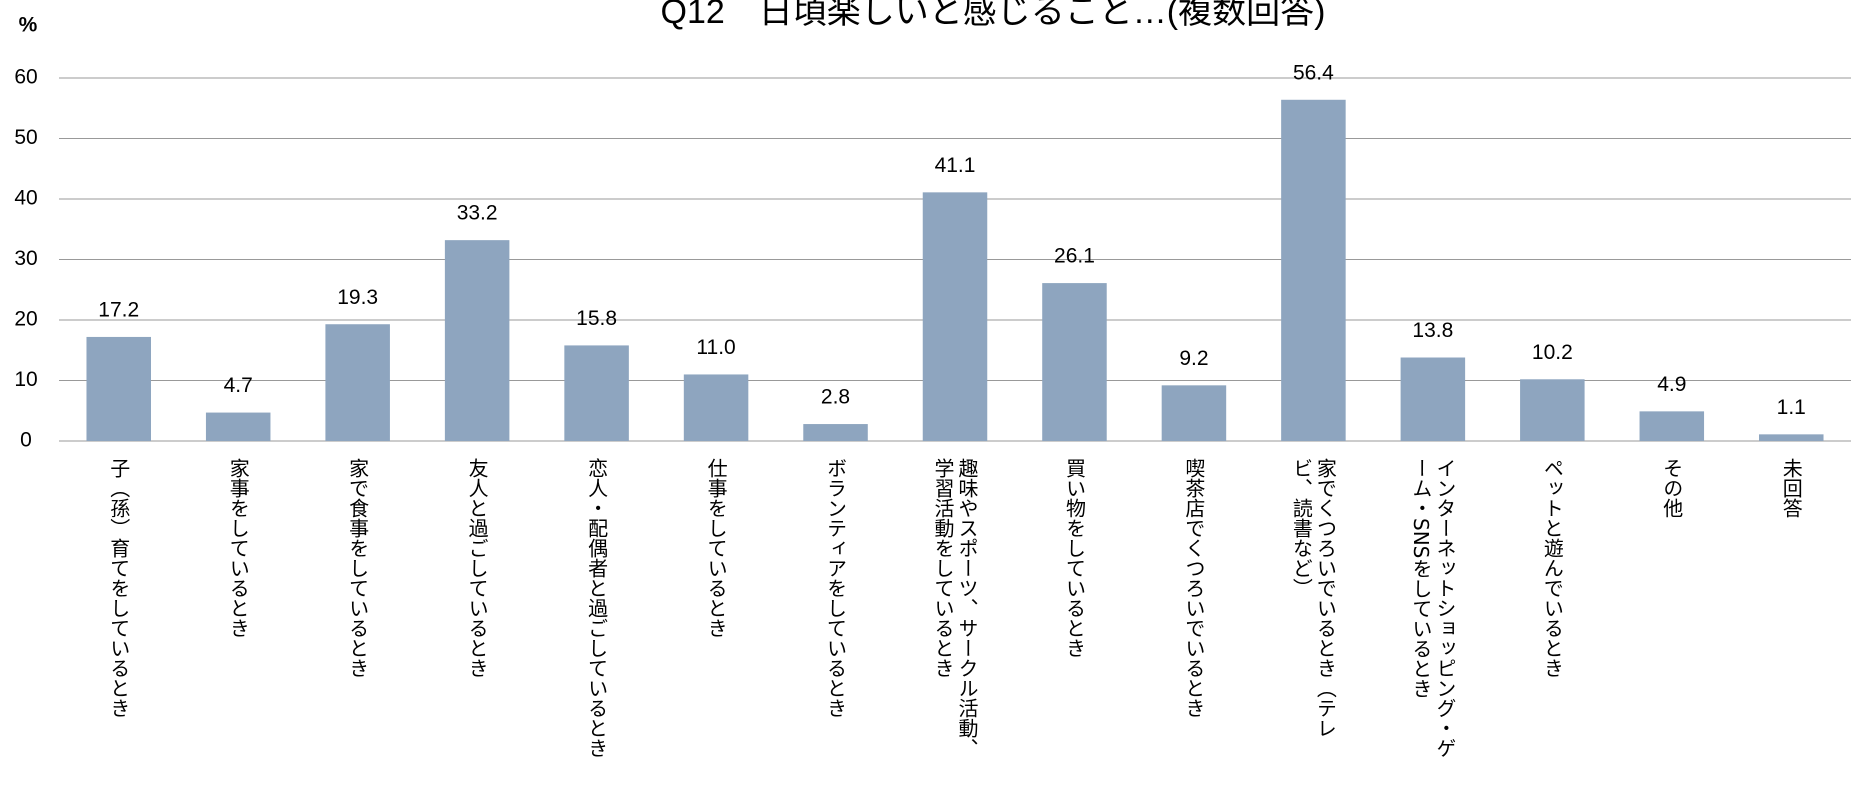  What do you see at coordinates (715, 347) in the screenshot?
I see `value-label: 11.0` at bounding box center [715, 347].